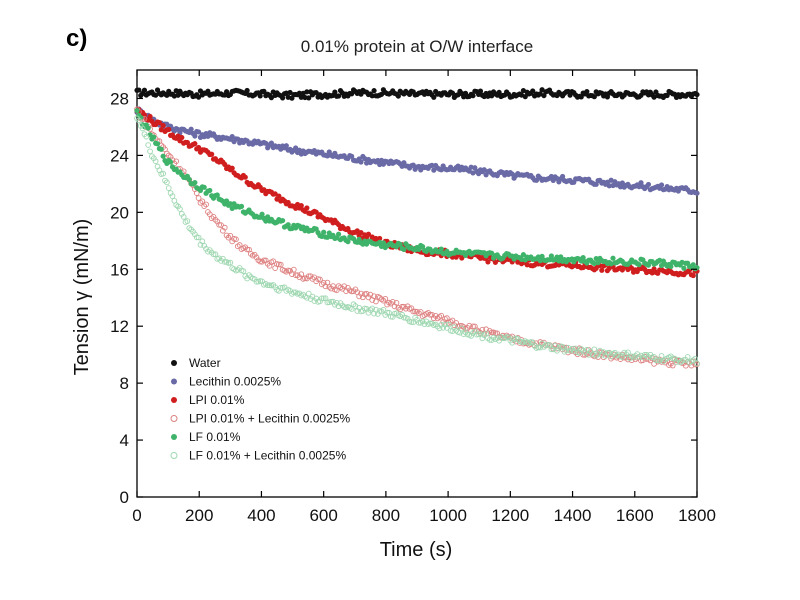 The height and width of the screenshot is (600, 800). I want to click on y-tick-label: 0, so click(124, 497).